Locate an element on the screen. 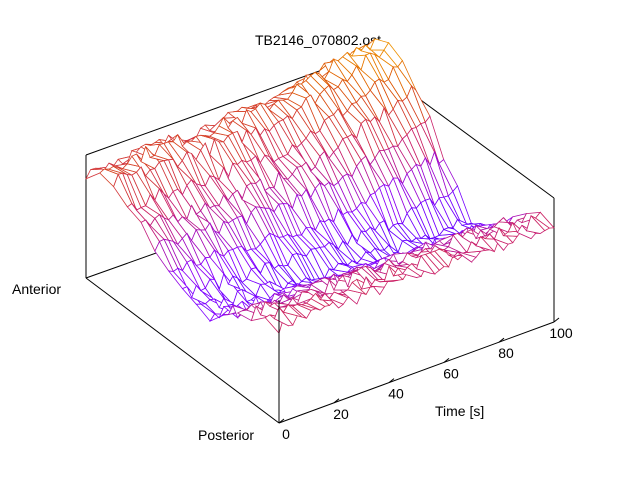 Image resolution: width=640 pixels, height=480 pixels. time-tick-label-100: 100 is located at coordinates (561, 333).